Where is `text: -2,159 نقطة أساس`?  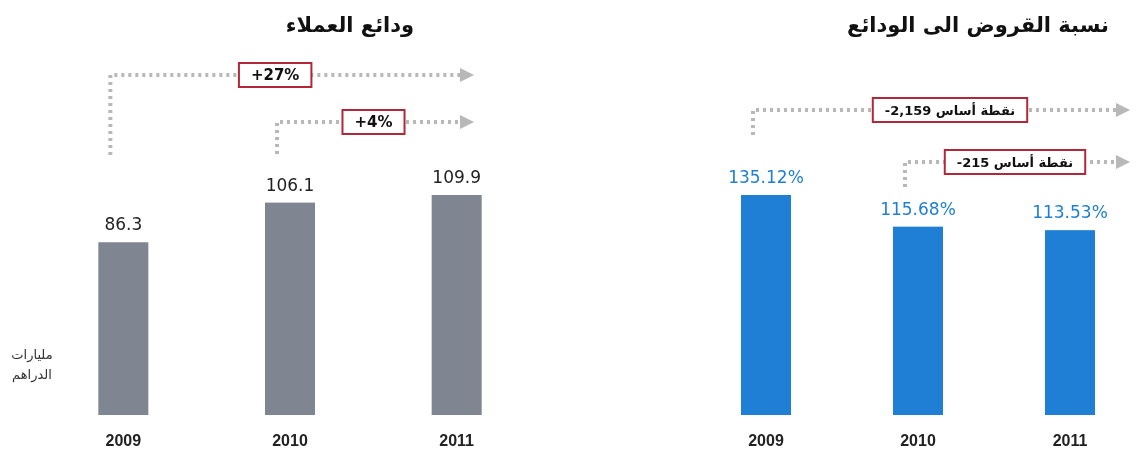
text: -2,159 نقطة أساس is located at coordinates (950, 110).